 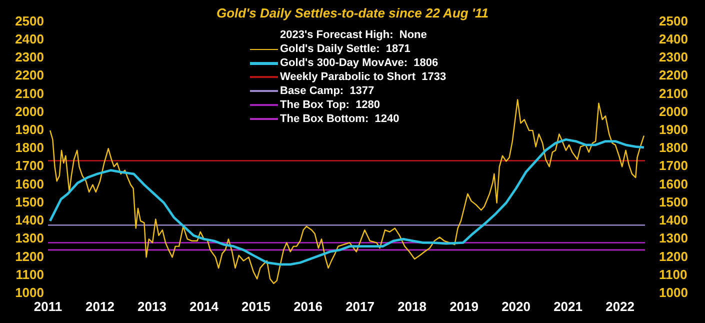 What do you see at coordinates (29, 111) in the screenshot?
I see `y-tick-label: 2000` at bounding box center [29, 111].